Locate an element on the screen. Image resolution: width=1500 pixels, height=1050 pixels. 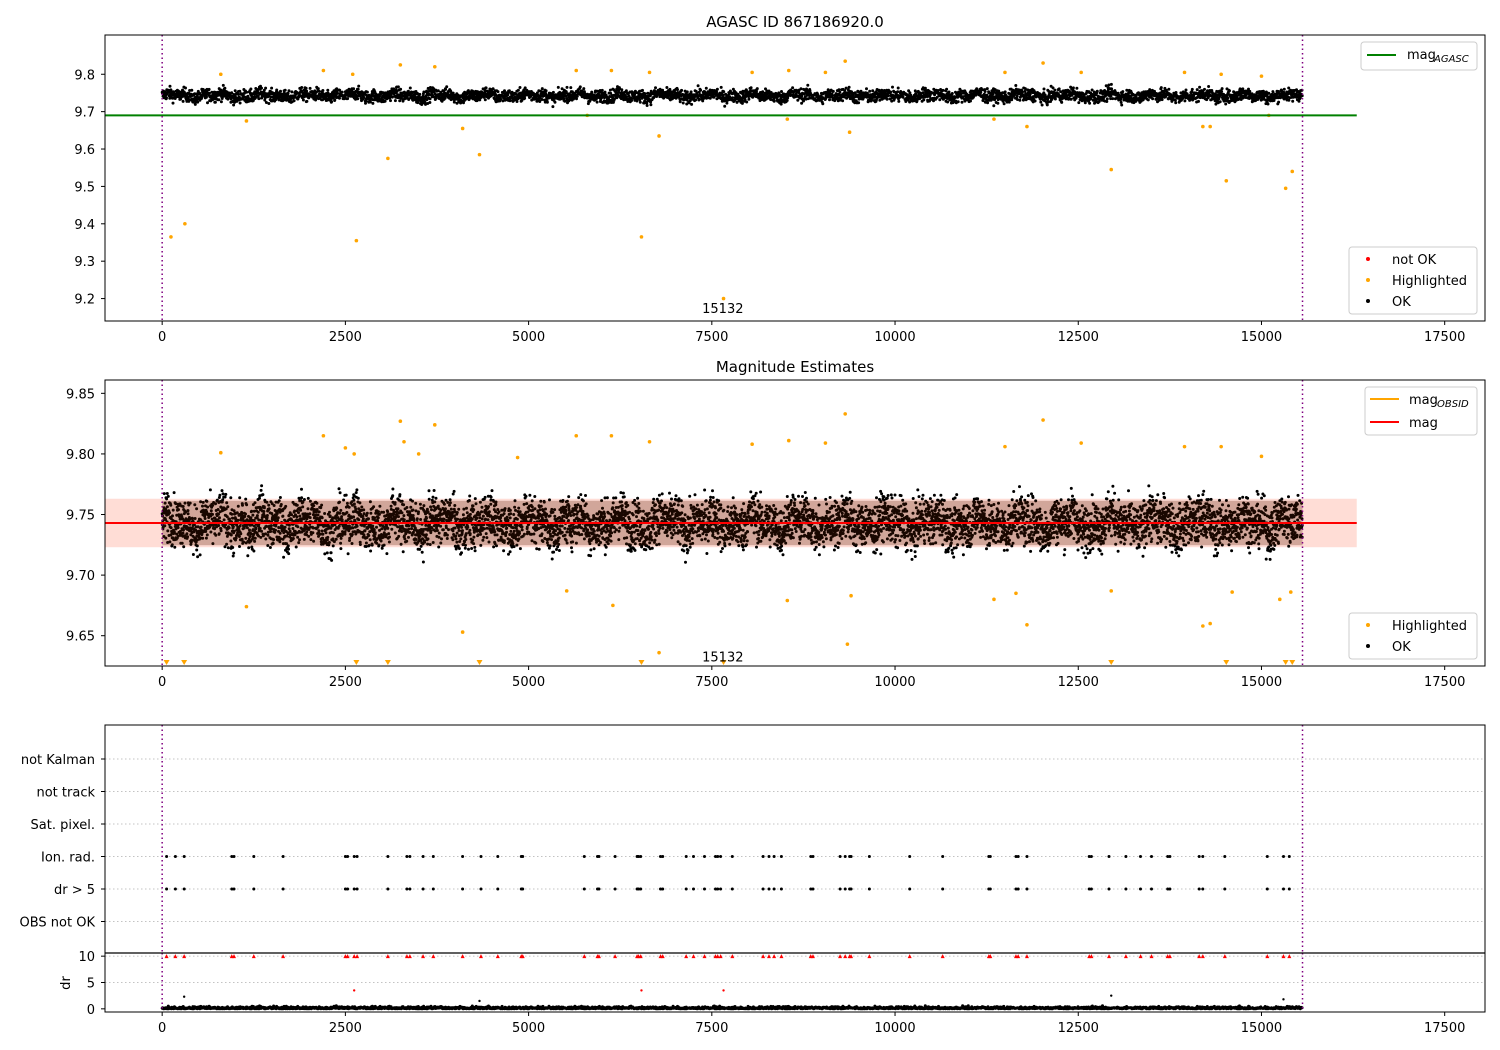
flag-label: not Kalman is located at coordinates (58, 760).